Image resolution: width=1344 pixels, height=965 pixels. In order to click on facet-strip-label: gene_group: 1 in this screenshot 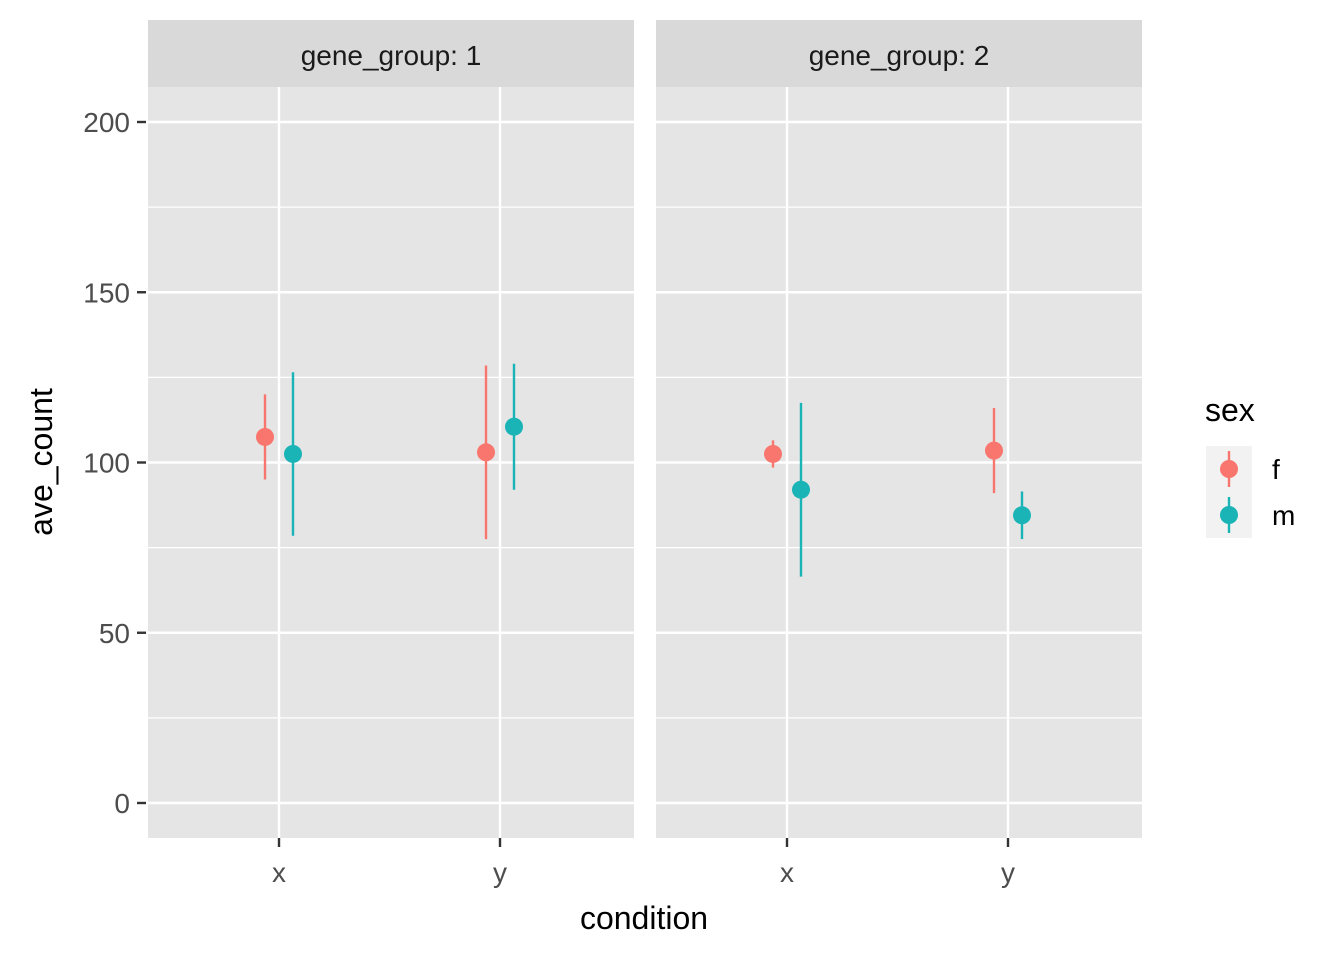, I will do `click(391, 55)`.